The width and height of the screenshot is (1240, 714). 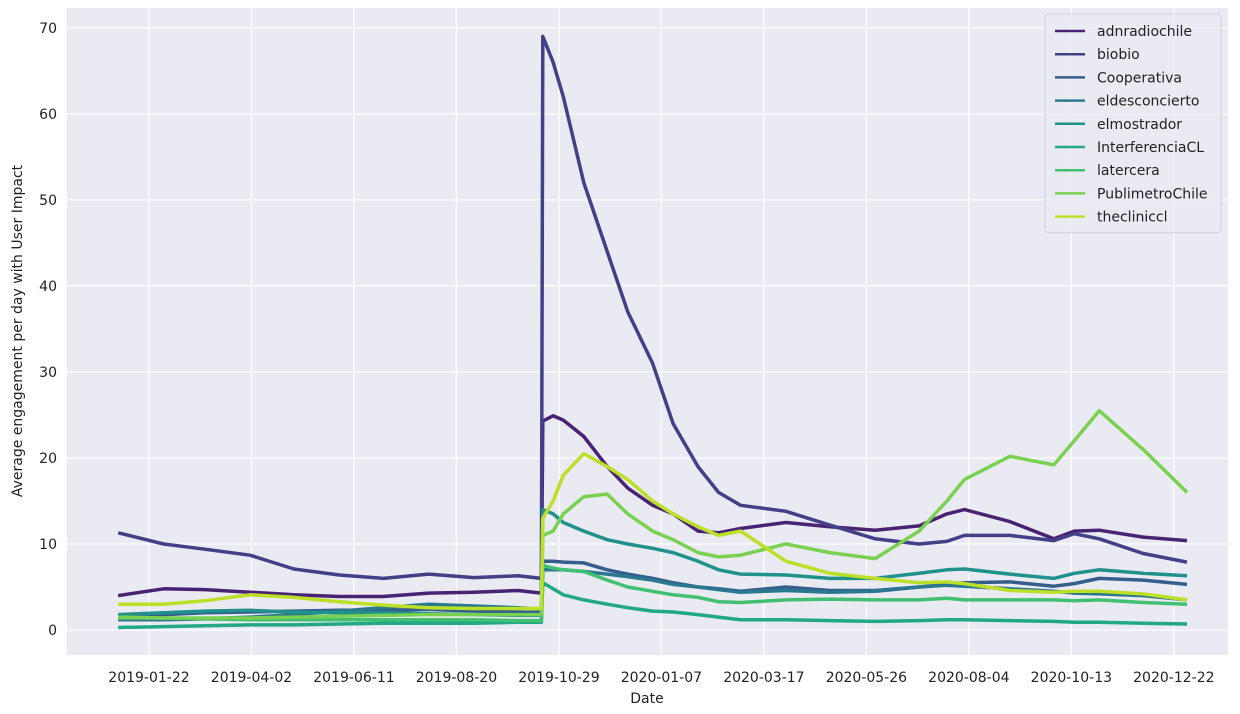 What do you see at coordinates (353, 678) in the screenshot?
I see `x-tick-label: 2019-06-11` at bounding box center [353, 678].